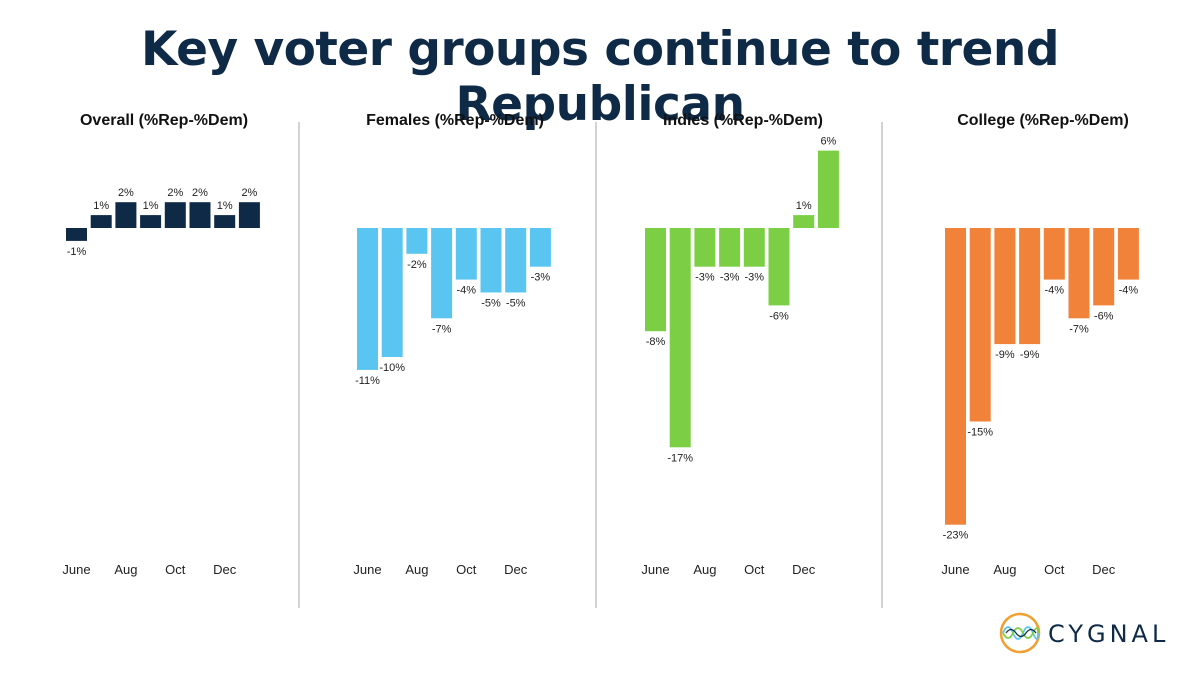  I want to click on bar-value-label: -10%, so click(392, 368).